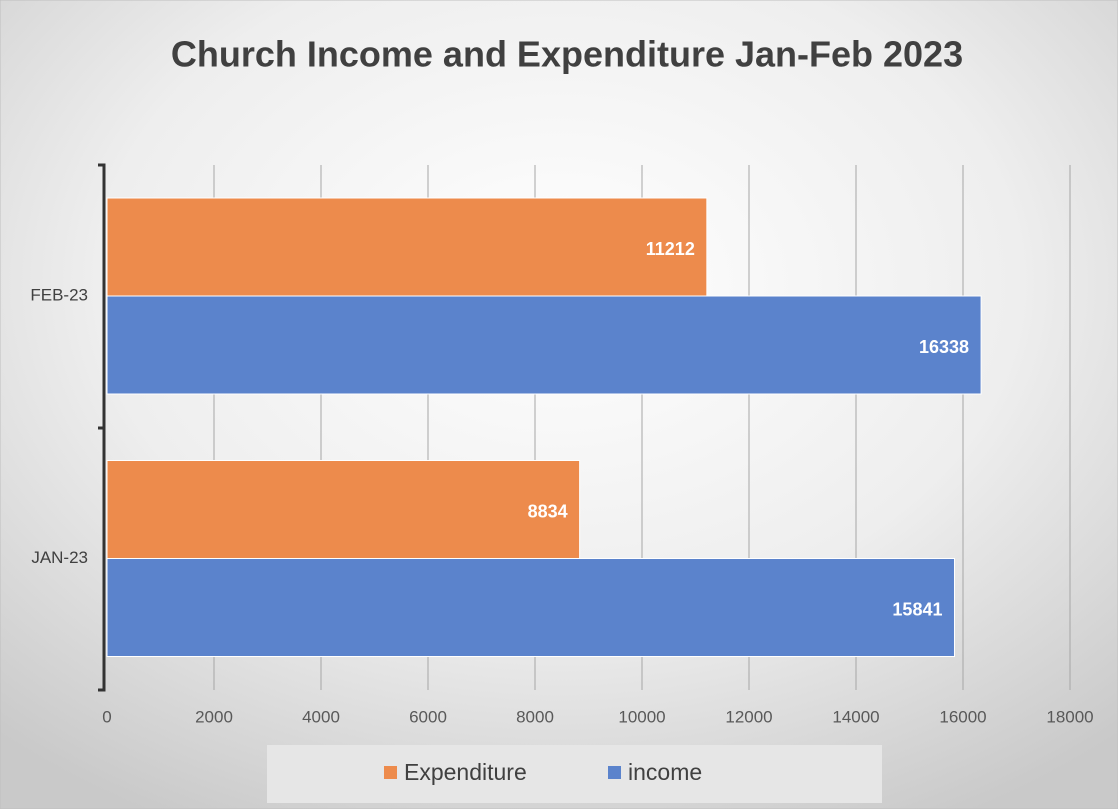  What do you see at coordinates (535, 716) in the screenshot?
I see `x-tick-label: 8000` at bounding box center [535, 716].